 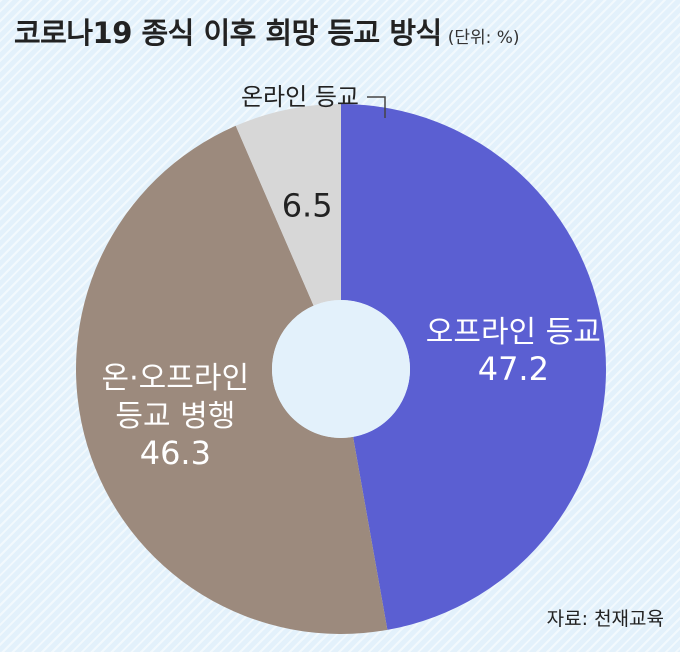 I want to click on data-label-offline: 47.2, so click(x=513, y=369).